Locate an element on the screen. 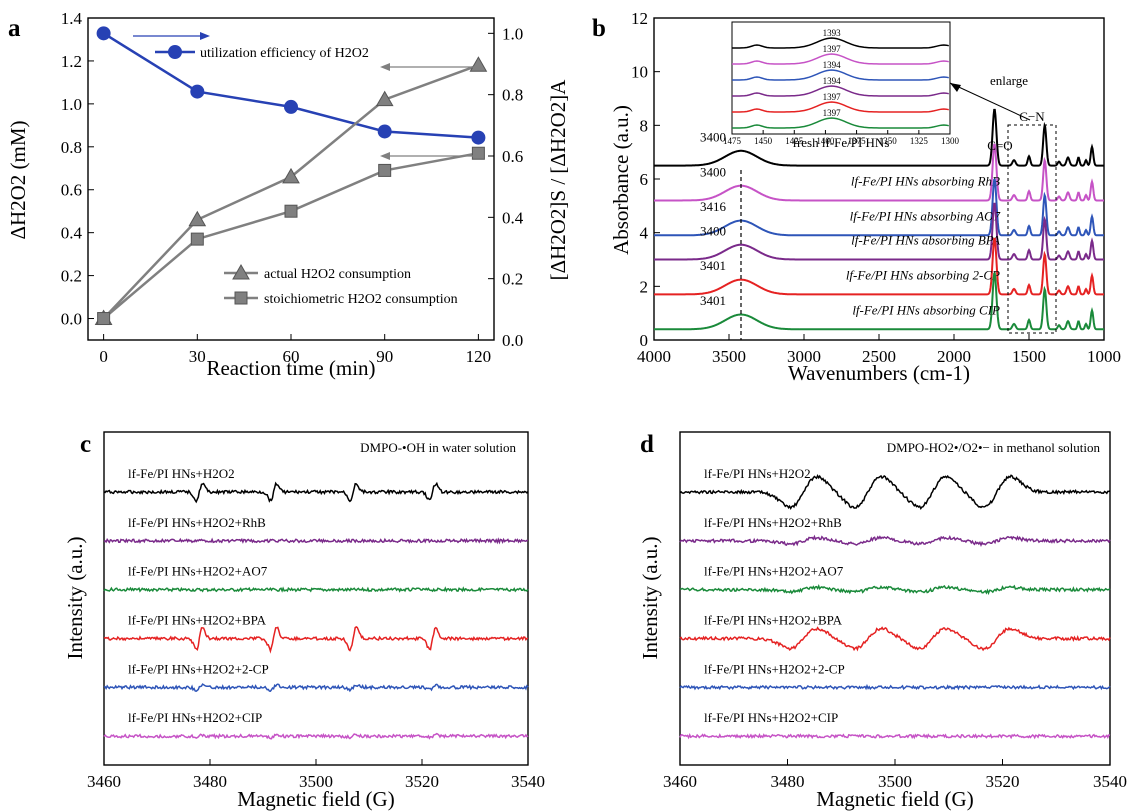 The image size is (1133, 812). epr-label-1: lf-Fe/PI HNs+H2O2+RhB is located at coordinates (197, 522).